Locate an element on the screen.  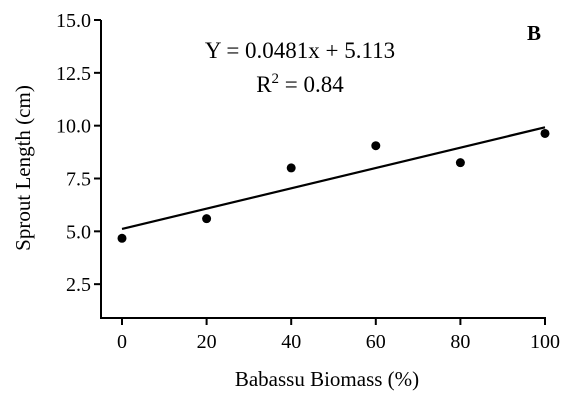
y-tick-label: 5.0 is located at coordinates (78, 232).